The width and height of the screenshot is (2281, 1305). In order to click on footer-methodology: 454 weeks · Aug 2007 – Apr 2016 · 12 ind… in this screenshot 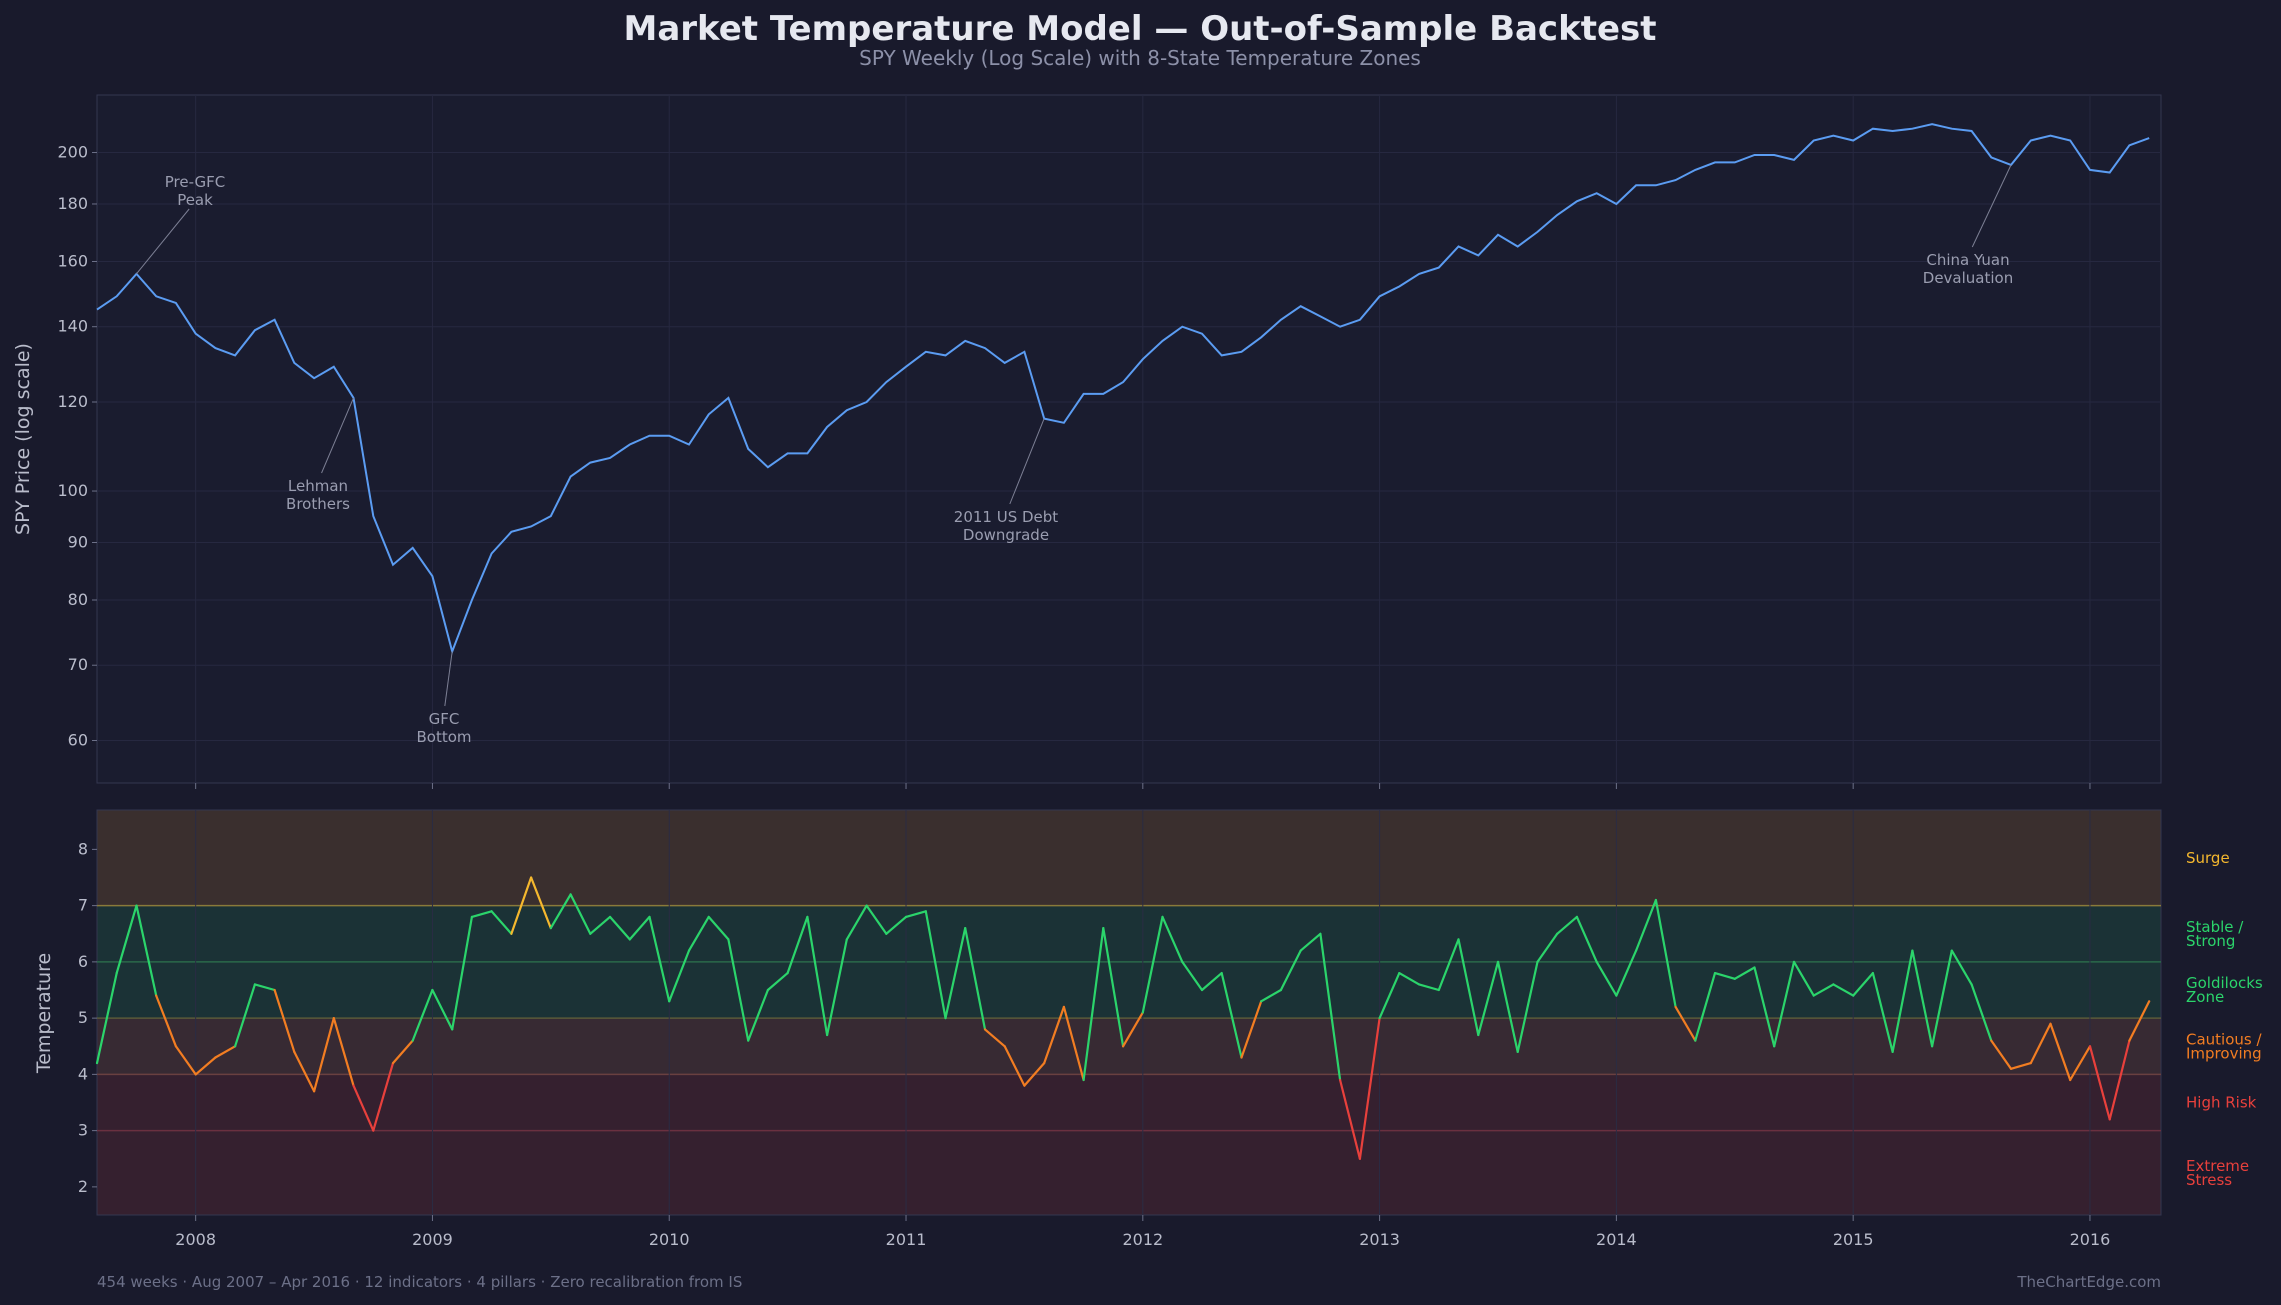, I will do `click(419, 1282)`.